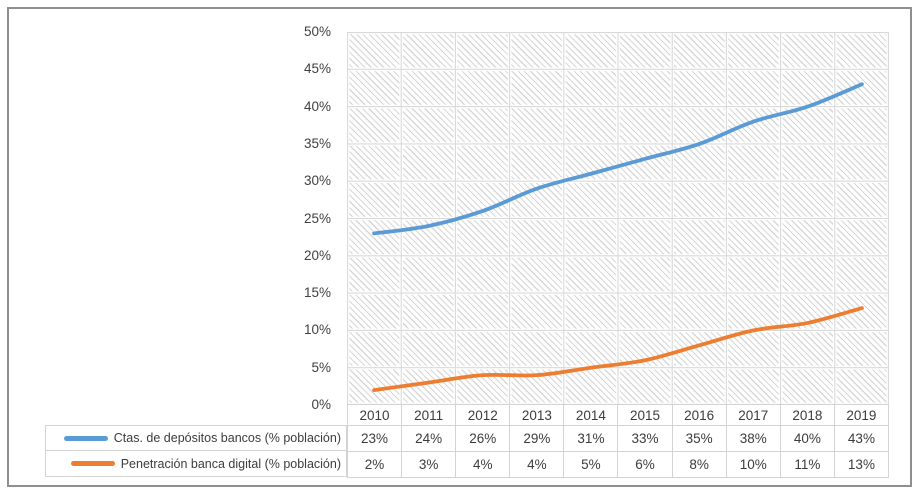  I want to click on table-value-series-0: 35%, so click(699, 439).